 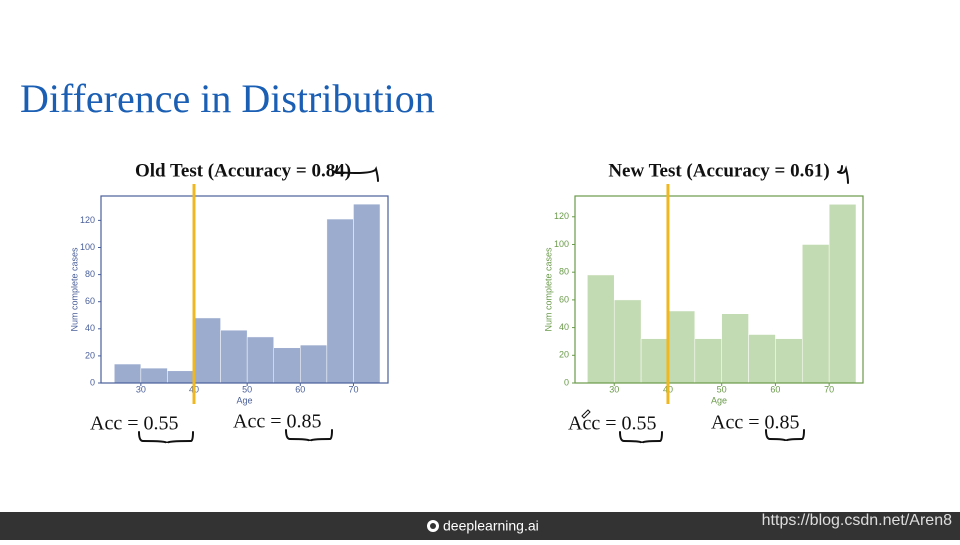 What do you see at coordinates (433, 526) in the screenshot?
I see `logo-icon-inner` at bounding box center [433, 526].